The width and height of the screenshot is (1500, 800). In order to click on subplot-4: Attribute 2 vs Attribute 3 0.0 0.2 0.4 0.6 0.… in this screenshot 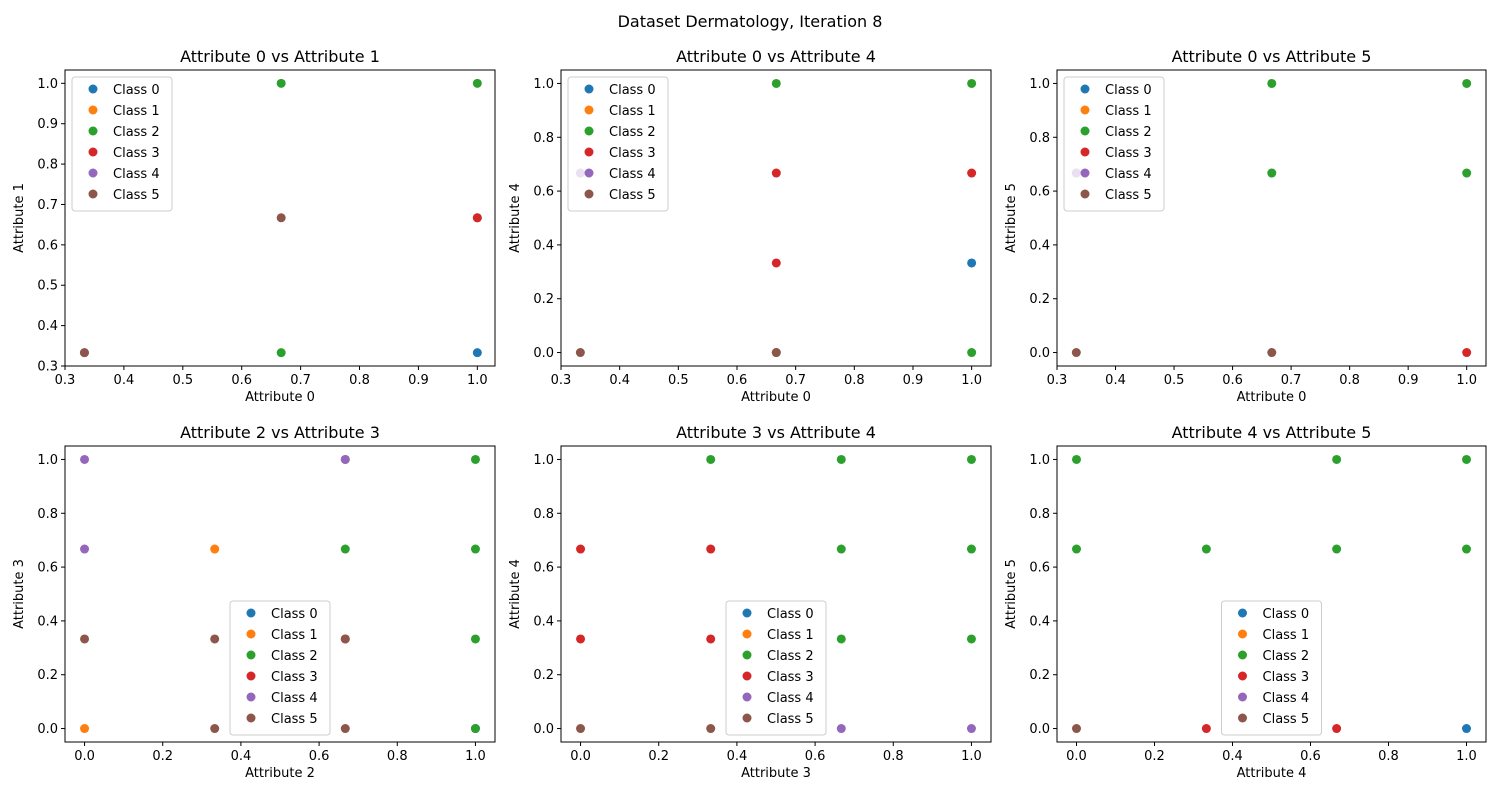, I will do `click(254, 602)`.